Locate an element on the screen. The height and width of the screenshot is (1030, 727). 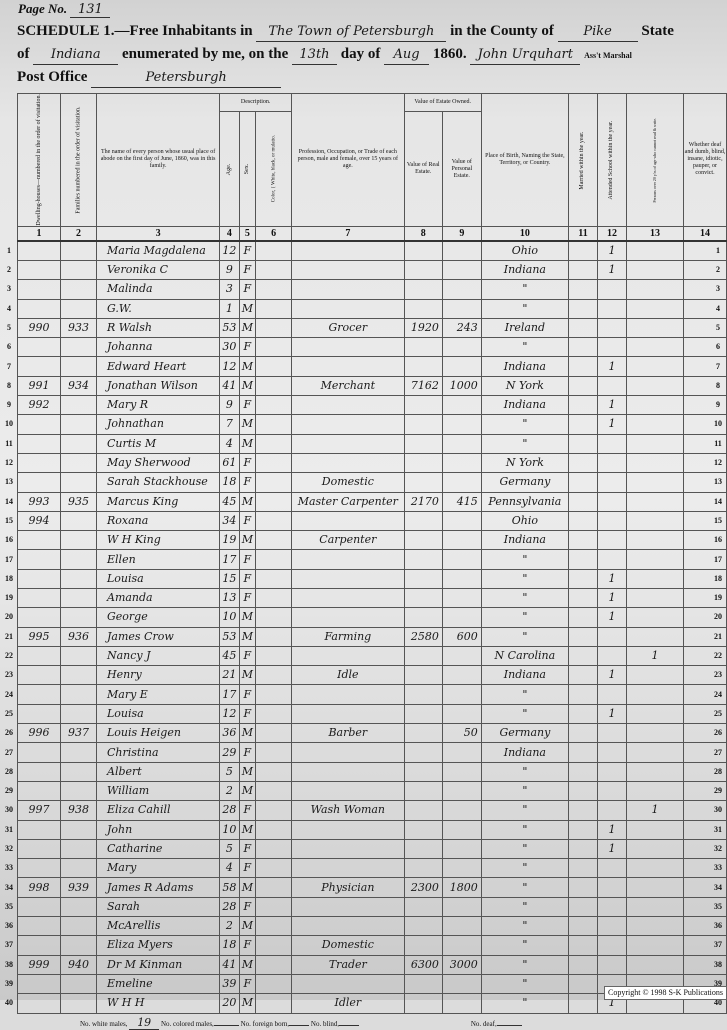
cell-name: Curtis M is located at coordinates (158, 443).